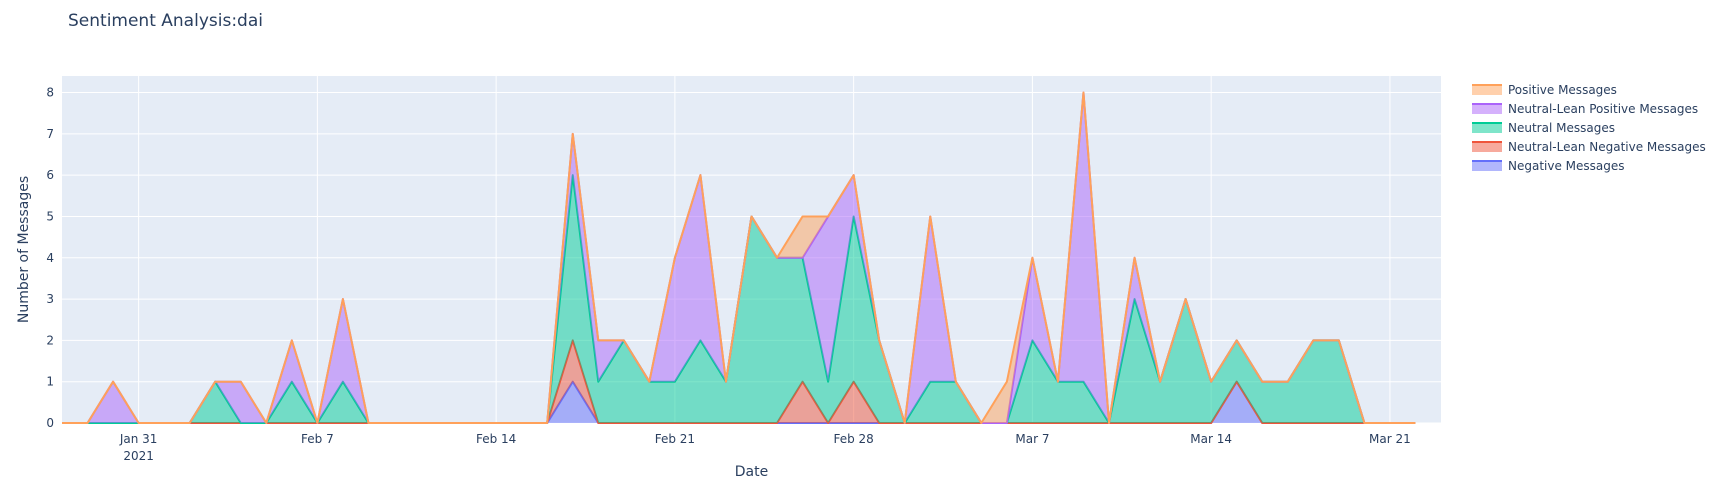  What do you see at coordinates (1211, 439) in the screenshot?
I see `x-tick-label: Mar 14` at bounding box center [1211, 439].